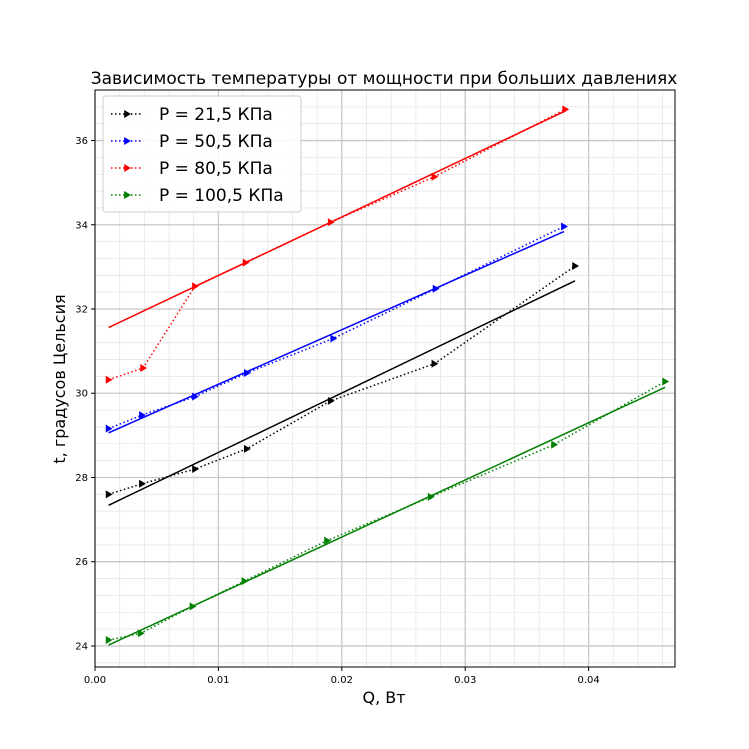 Image resolution: width=749 pixels, height=749 pixels. What do you see at coordinates (383, 697) in the screenshot?
I see `x-axis-label: Q, Вт` at bounding box center [383, 697].